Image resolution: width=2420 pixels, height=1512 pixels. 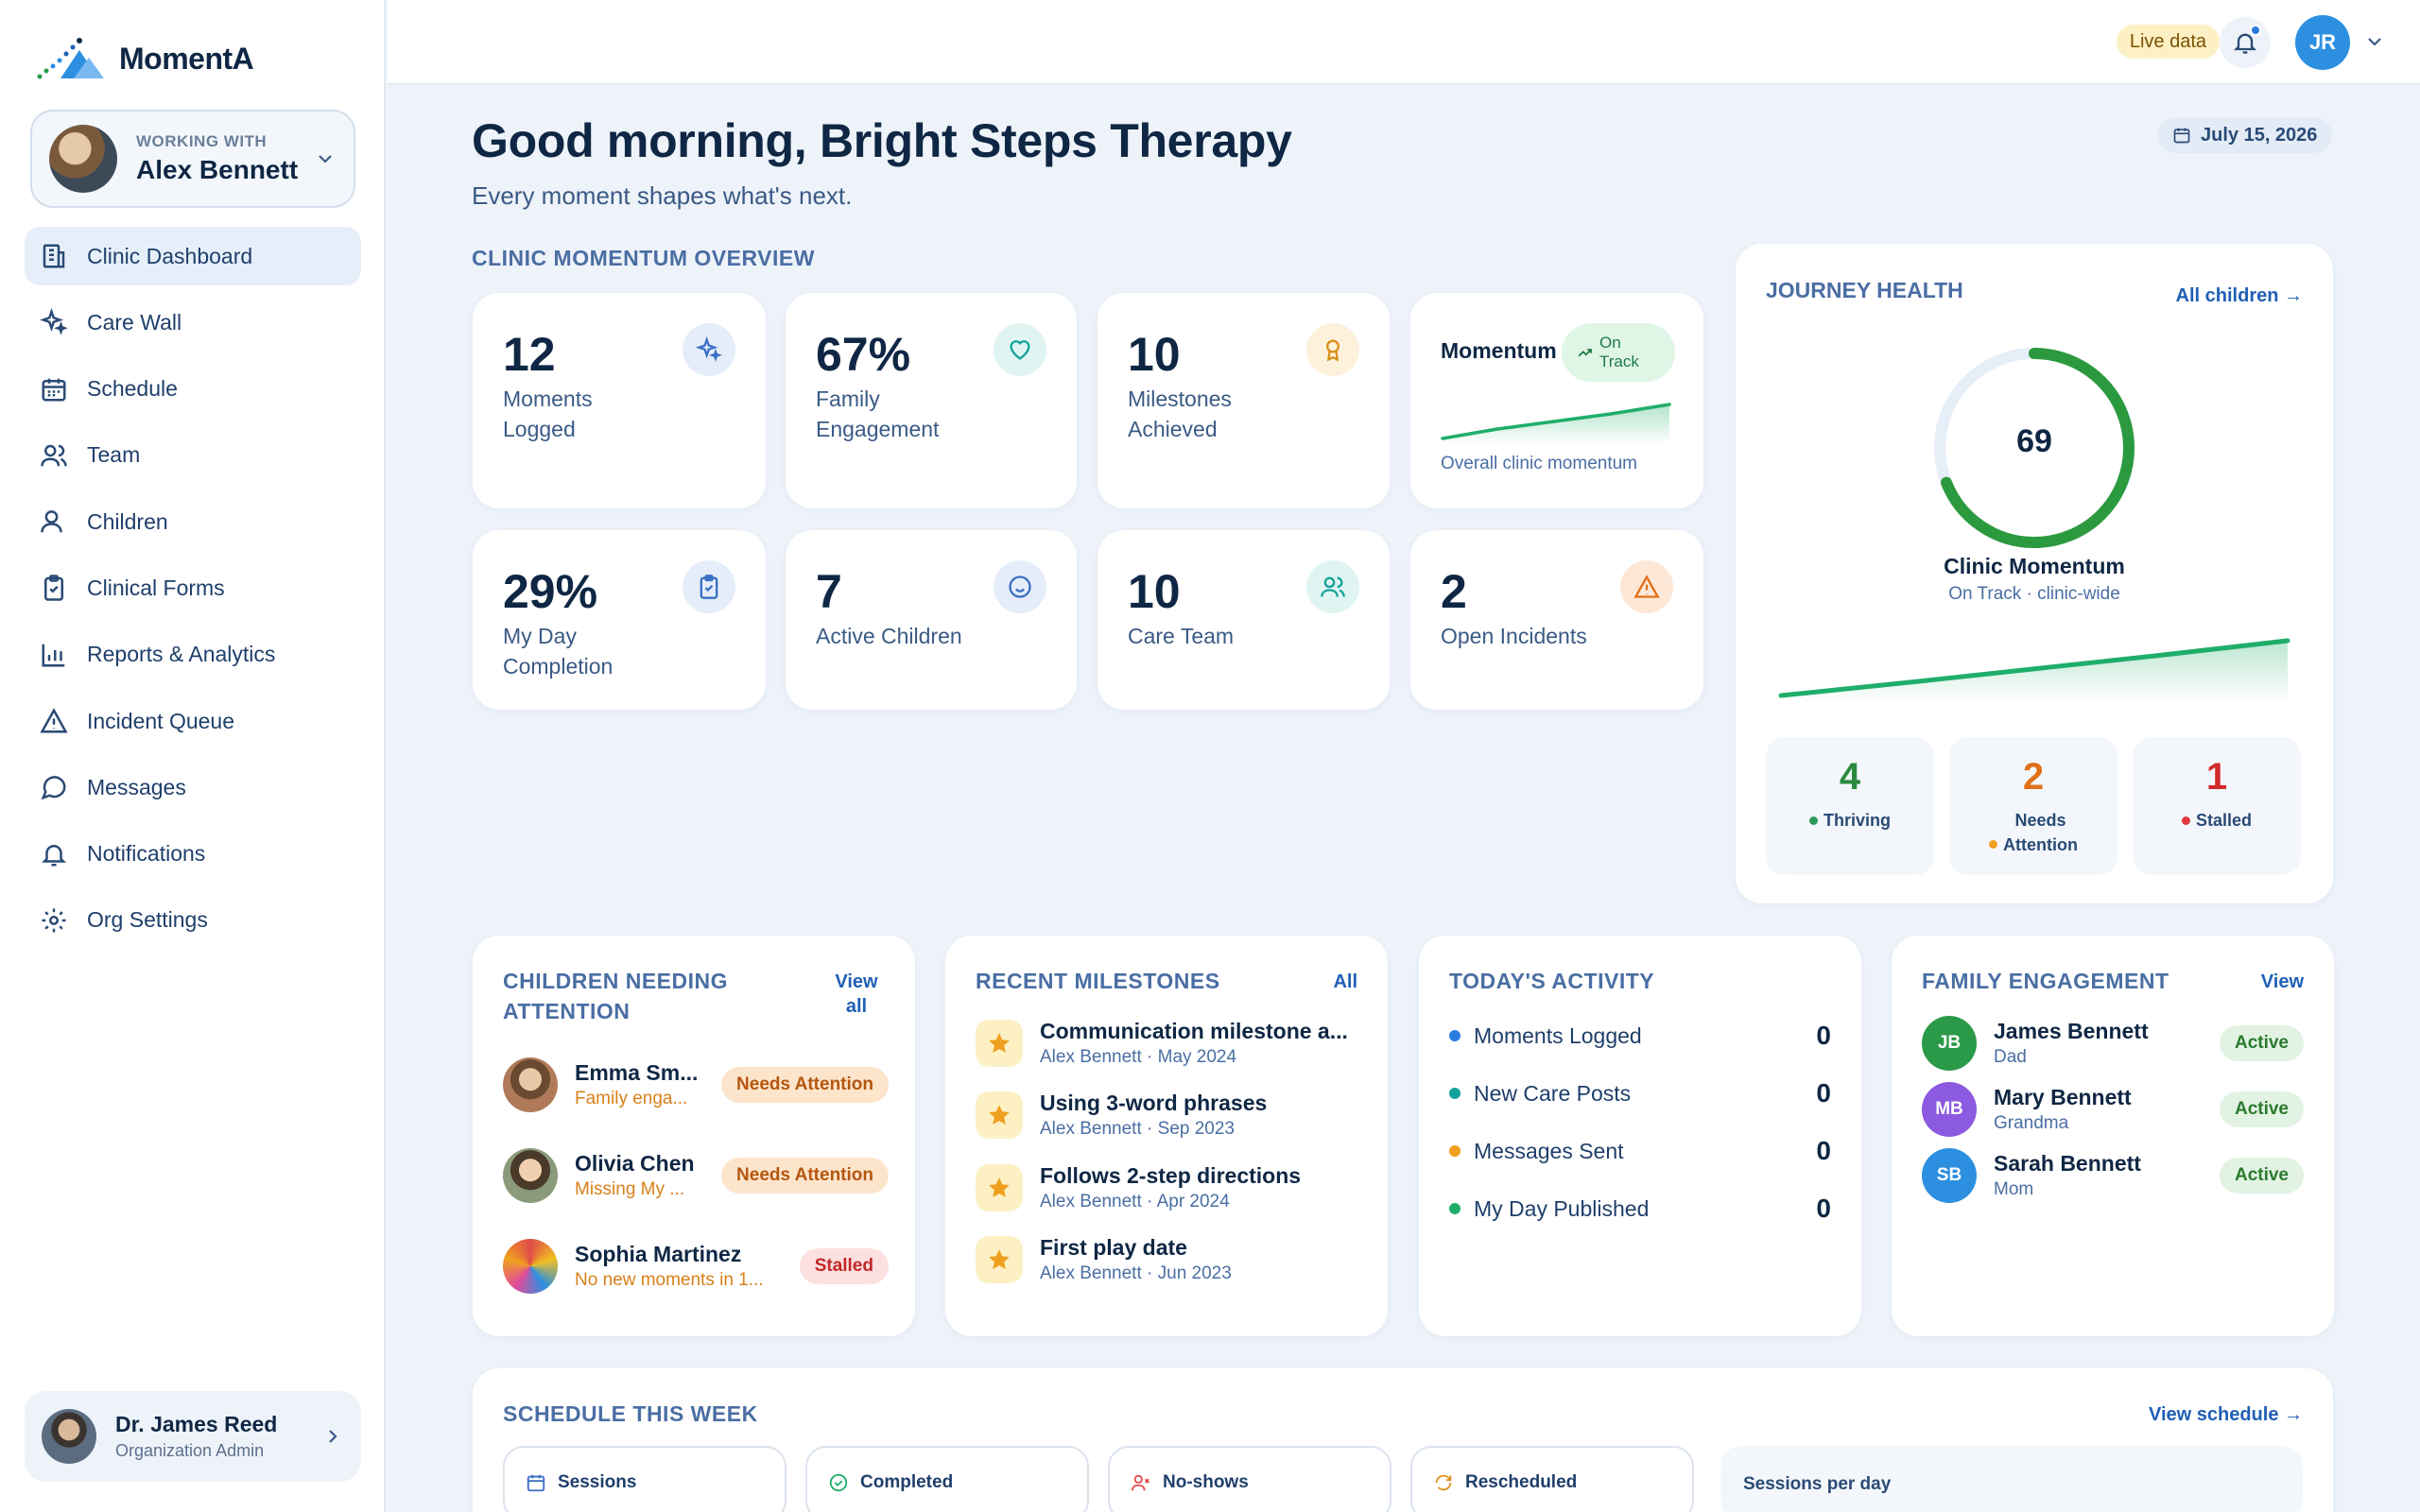 What do you see at coordinates (2113, 1043) in the screenshot?
I see `list-item: JB James Bennett Dad Active` at bounding box center [2113, 1043].